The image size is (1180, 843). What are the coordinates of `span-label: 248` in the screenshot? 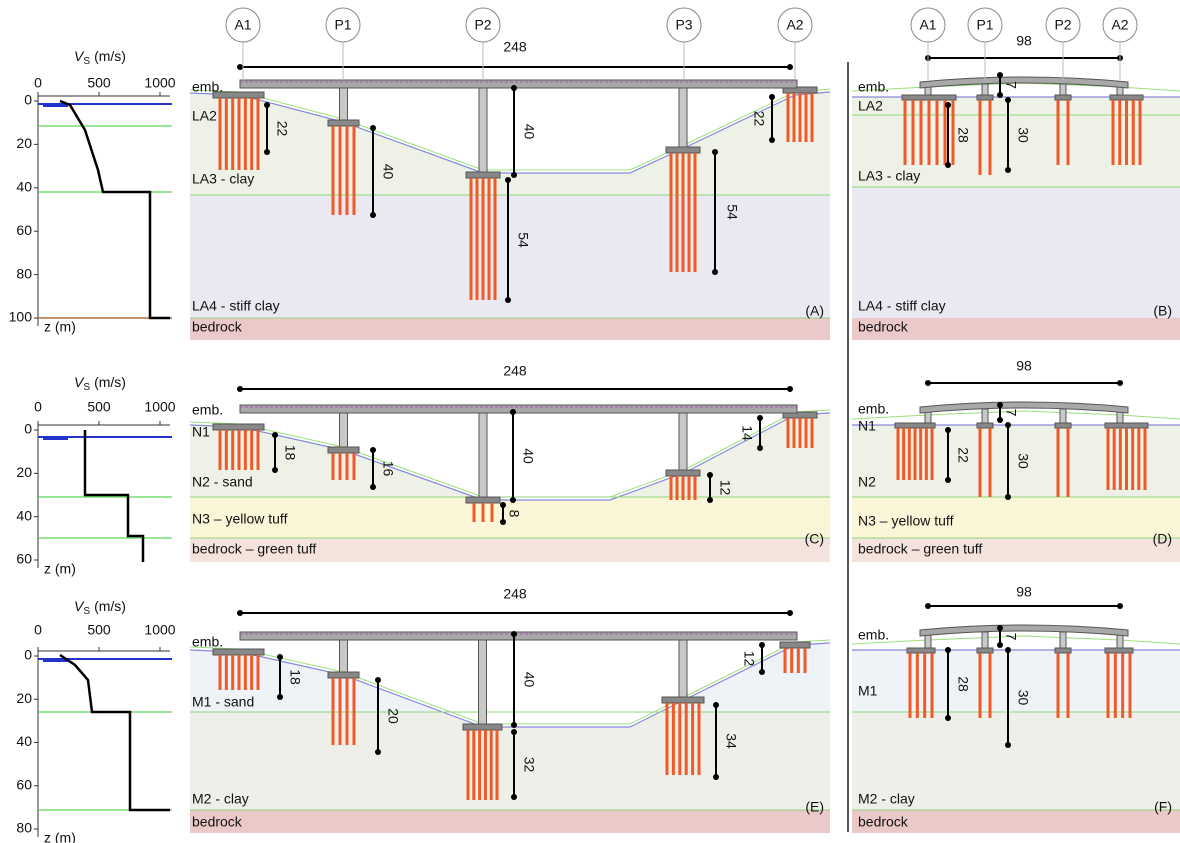 It's located at (515, 594).